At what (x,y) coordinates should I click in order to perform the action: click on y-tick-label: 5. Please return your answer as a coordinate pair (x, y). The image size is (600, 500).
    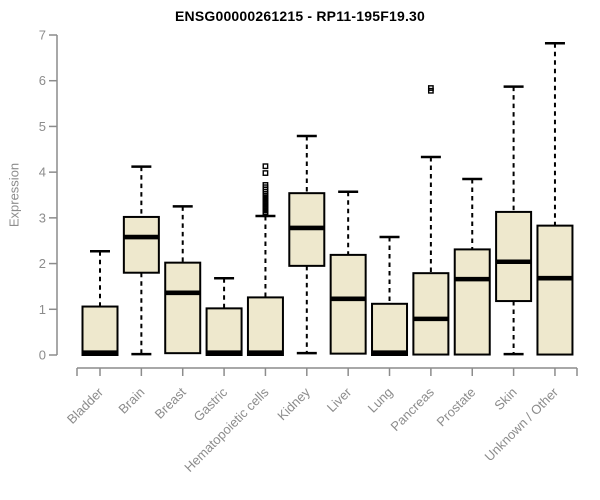
    Looking at the image, I should click on (42, 126).